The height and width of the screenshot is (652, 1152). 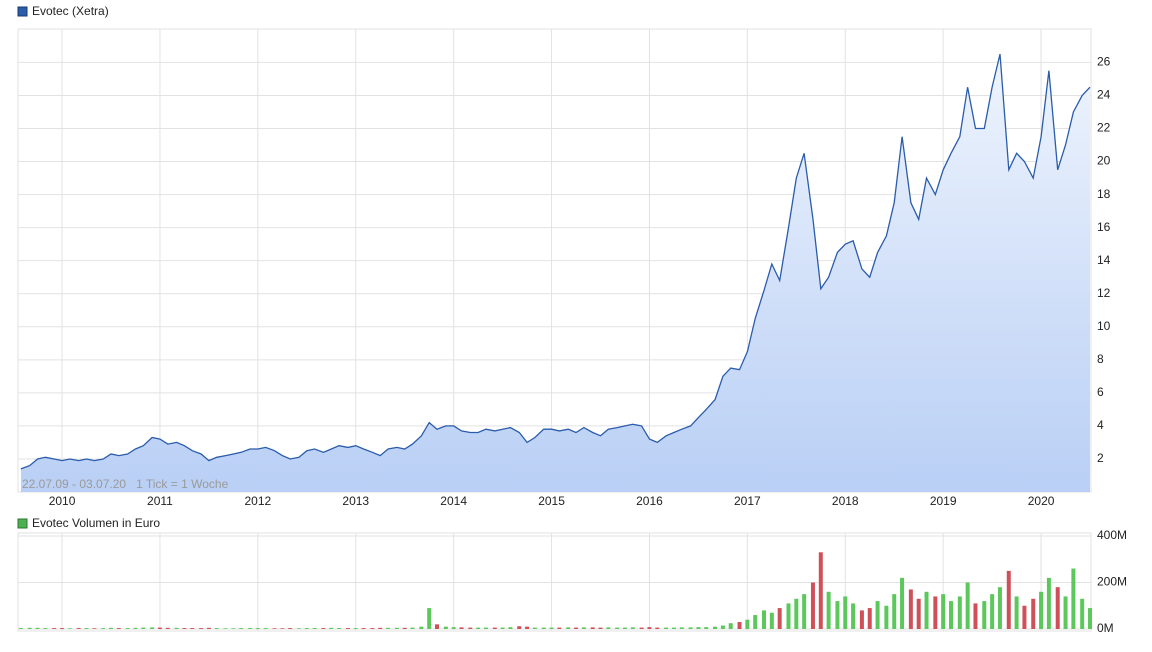 What do you see at coordinates (62, 501) in the screenshot?
I see `x-tick-label: 2010` at bounding box center [62, 501].